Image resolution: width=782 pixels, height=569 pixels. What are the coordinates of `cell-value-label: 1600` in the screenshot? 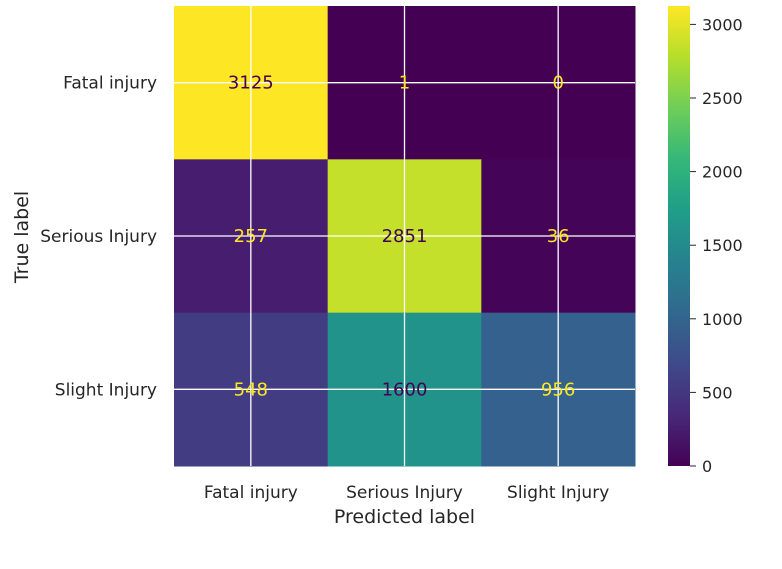 It's located at (405, 389).